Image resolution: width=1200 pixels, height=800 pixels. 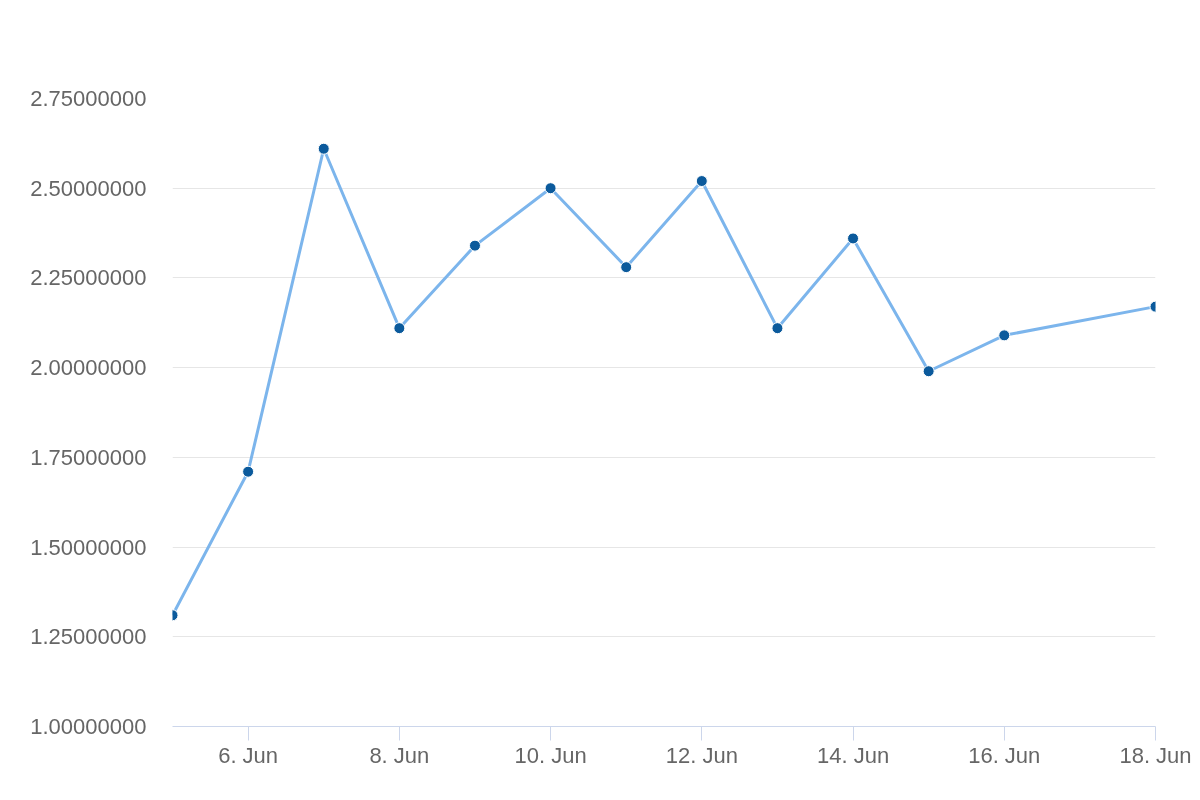 What do you see at coordinates (701, 755) in the screenshot?
I see `x-tick-label: 12. Jun` at bounding box center [701, 755].